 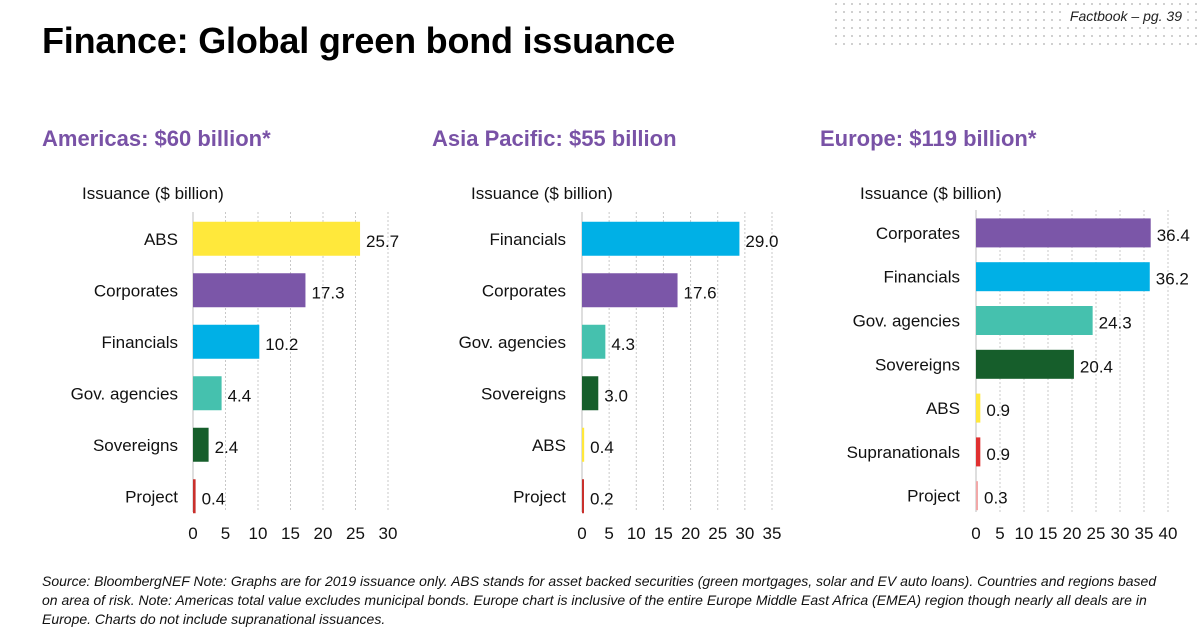 What do you see at coordinates (240, 395) in the screenshot?
I see `data-label: 4.4` at bounding box center [240, 395].